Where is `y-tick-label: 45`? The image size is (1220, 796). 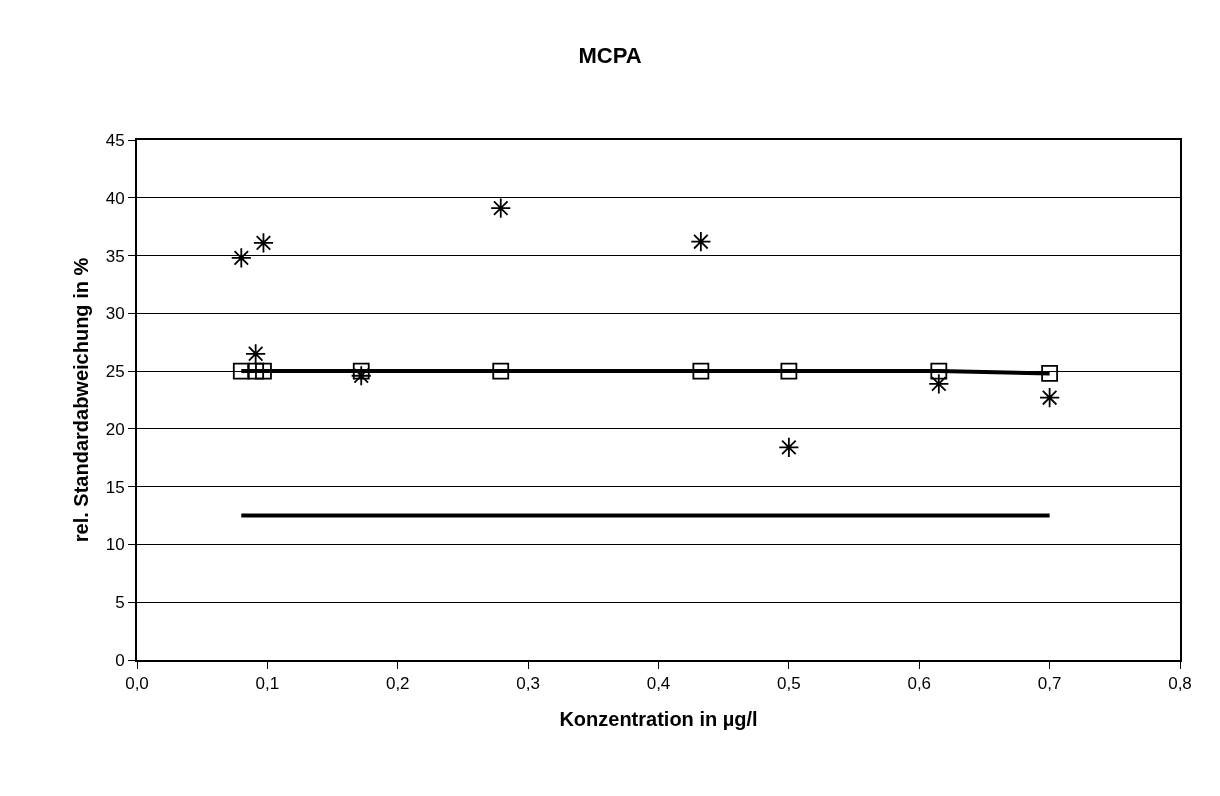
y-tick-label: 45 is located at coordinates (115, 140).